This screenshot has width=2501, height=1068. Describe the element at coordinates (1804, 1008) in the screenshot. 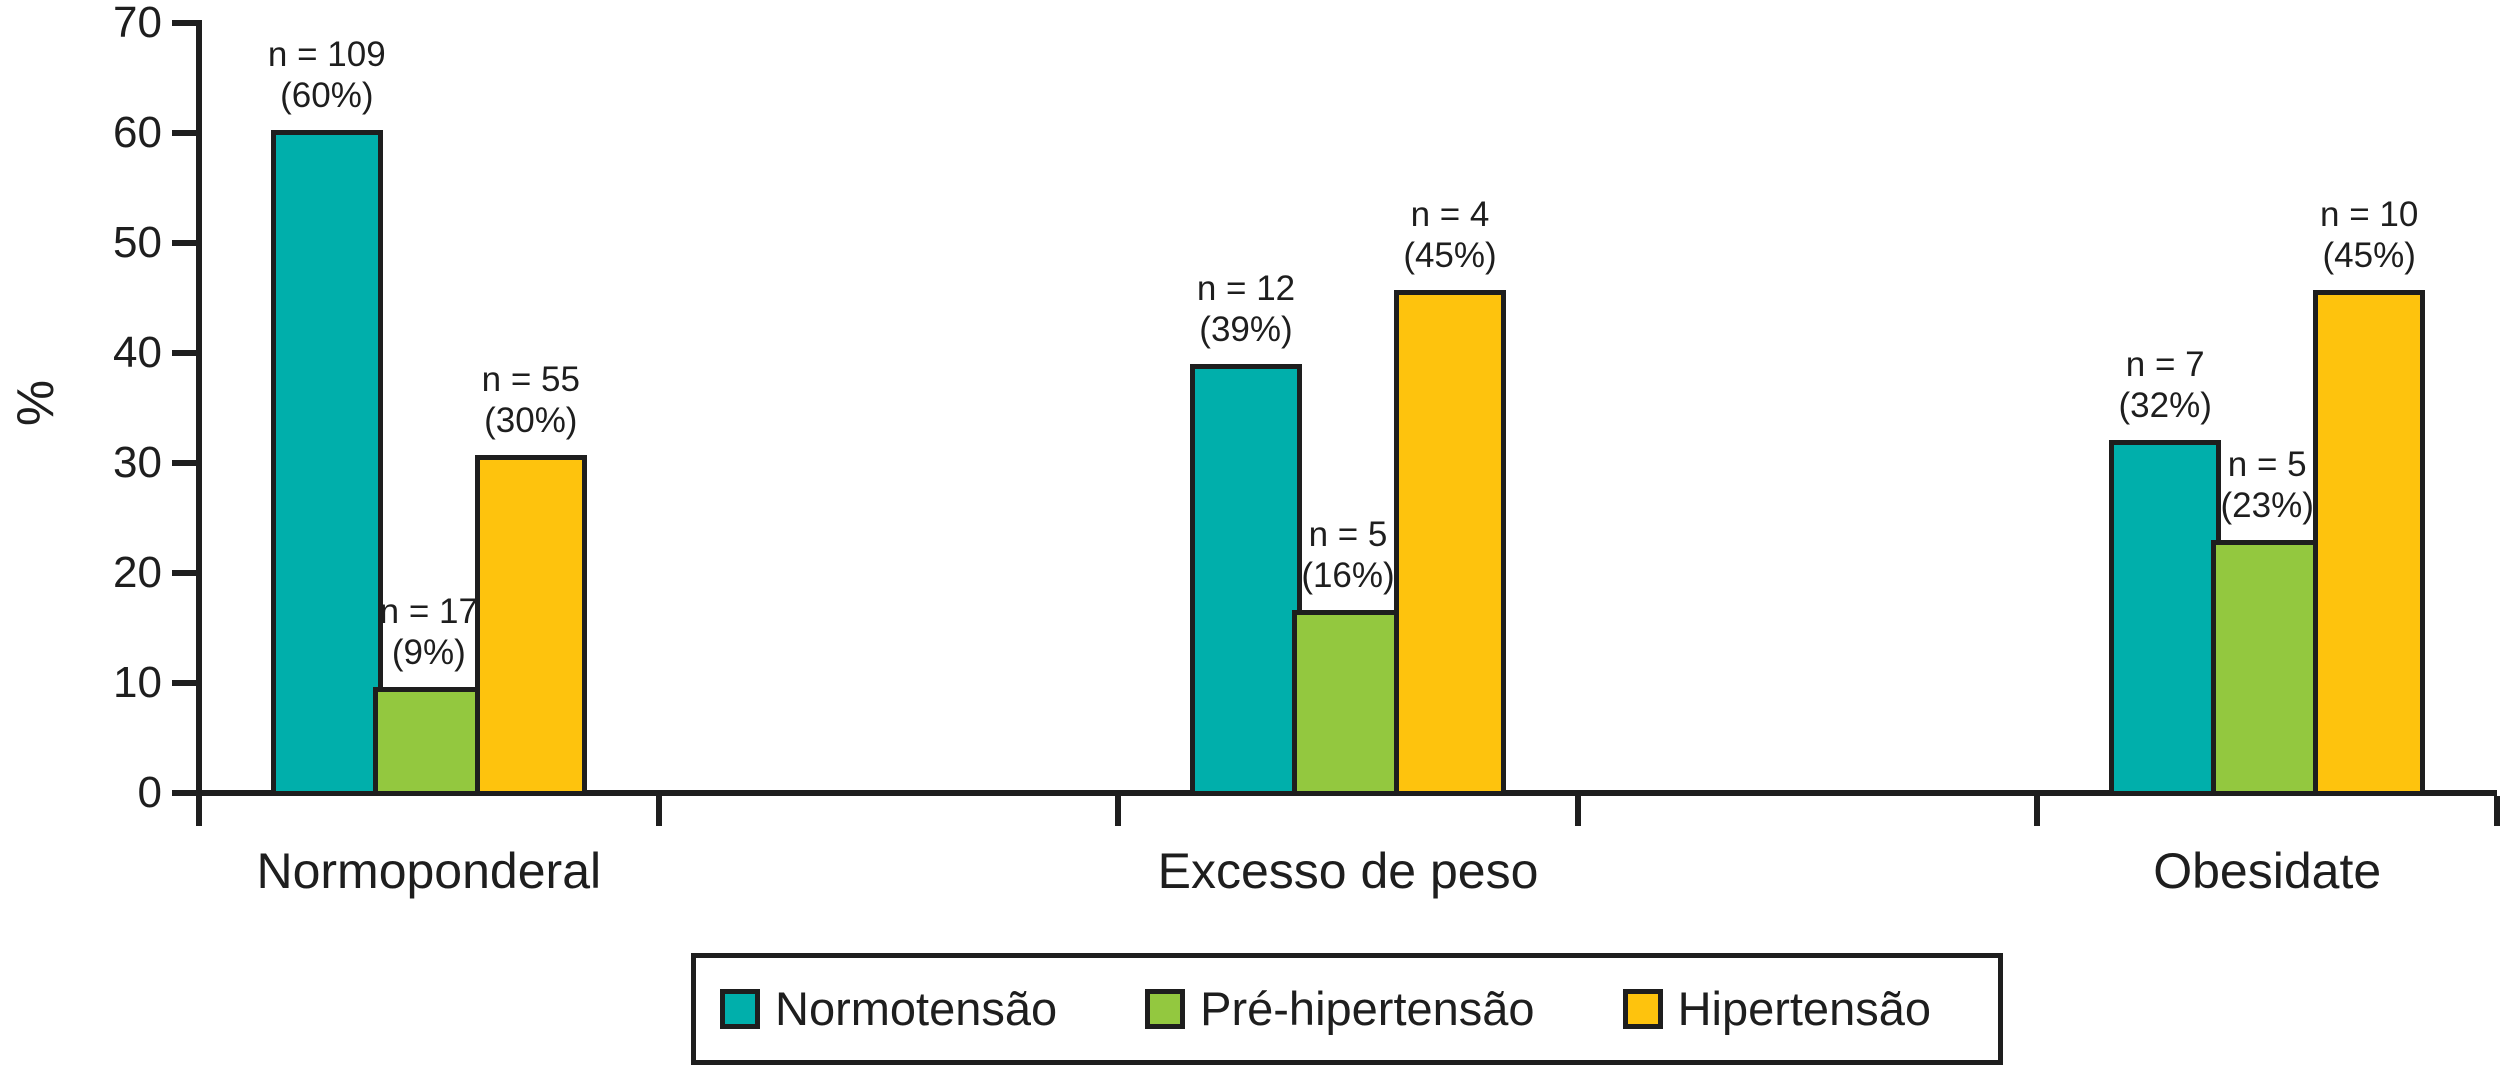

I see `legend-label: Hipertensão` at that location.